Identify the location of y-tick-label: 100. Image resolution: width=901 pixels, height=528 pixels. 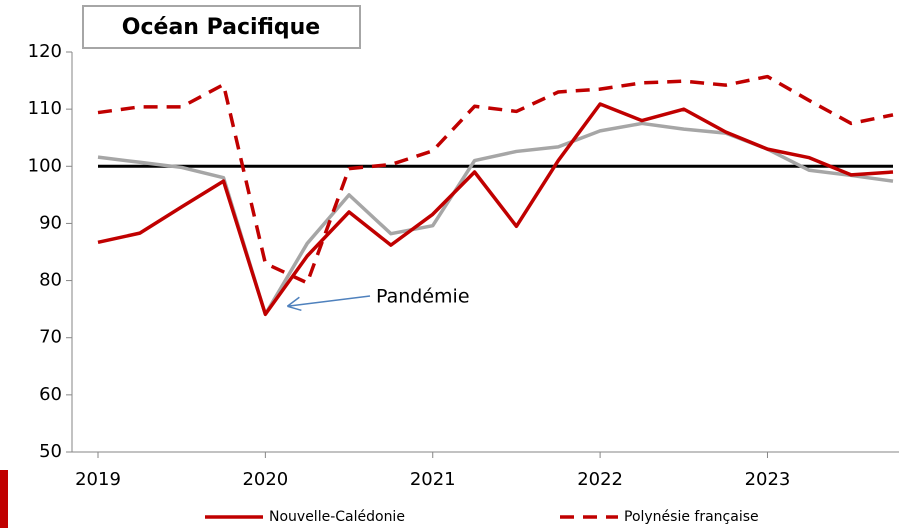
(45, 165).